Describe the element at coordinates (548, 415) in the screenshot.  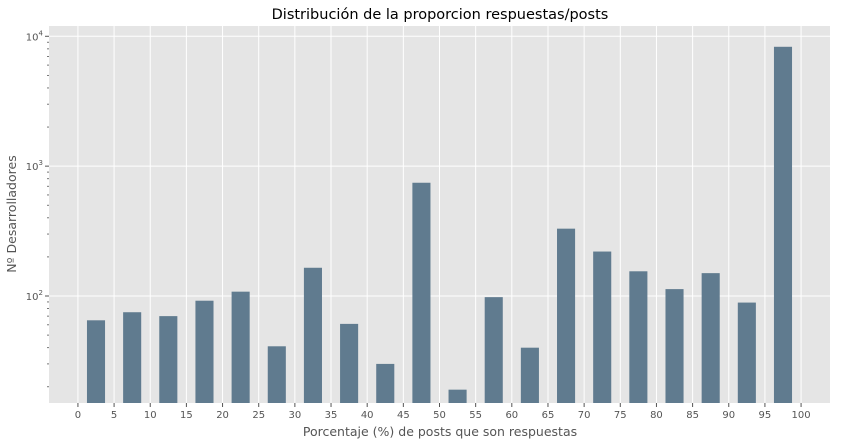
I see `x-tick-label: 65` at that location.